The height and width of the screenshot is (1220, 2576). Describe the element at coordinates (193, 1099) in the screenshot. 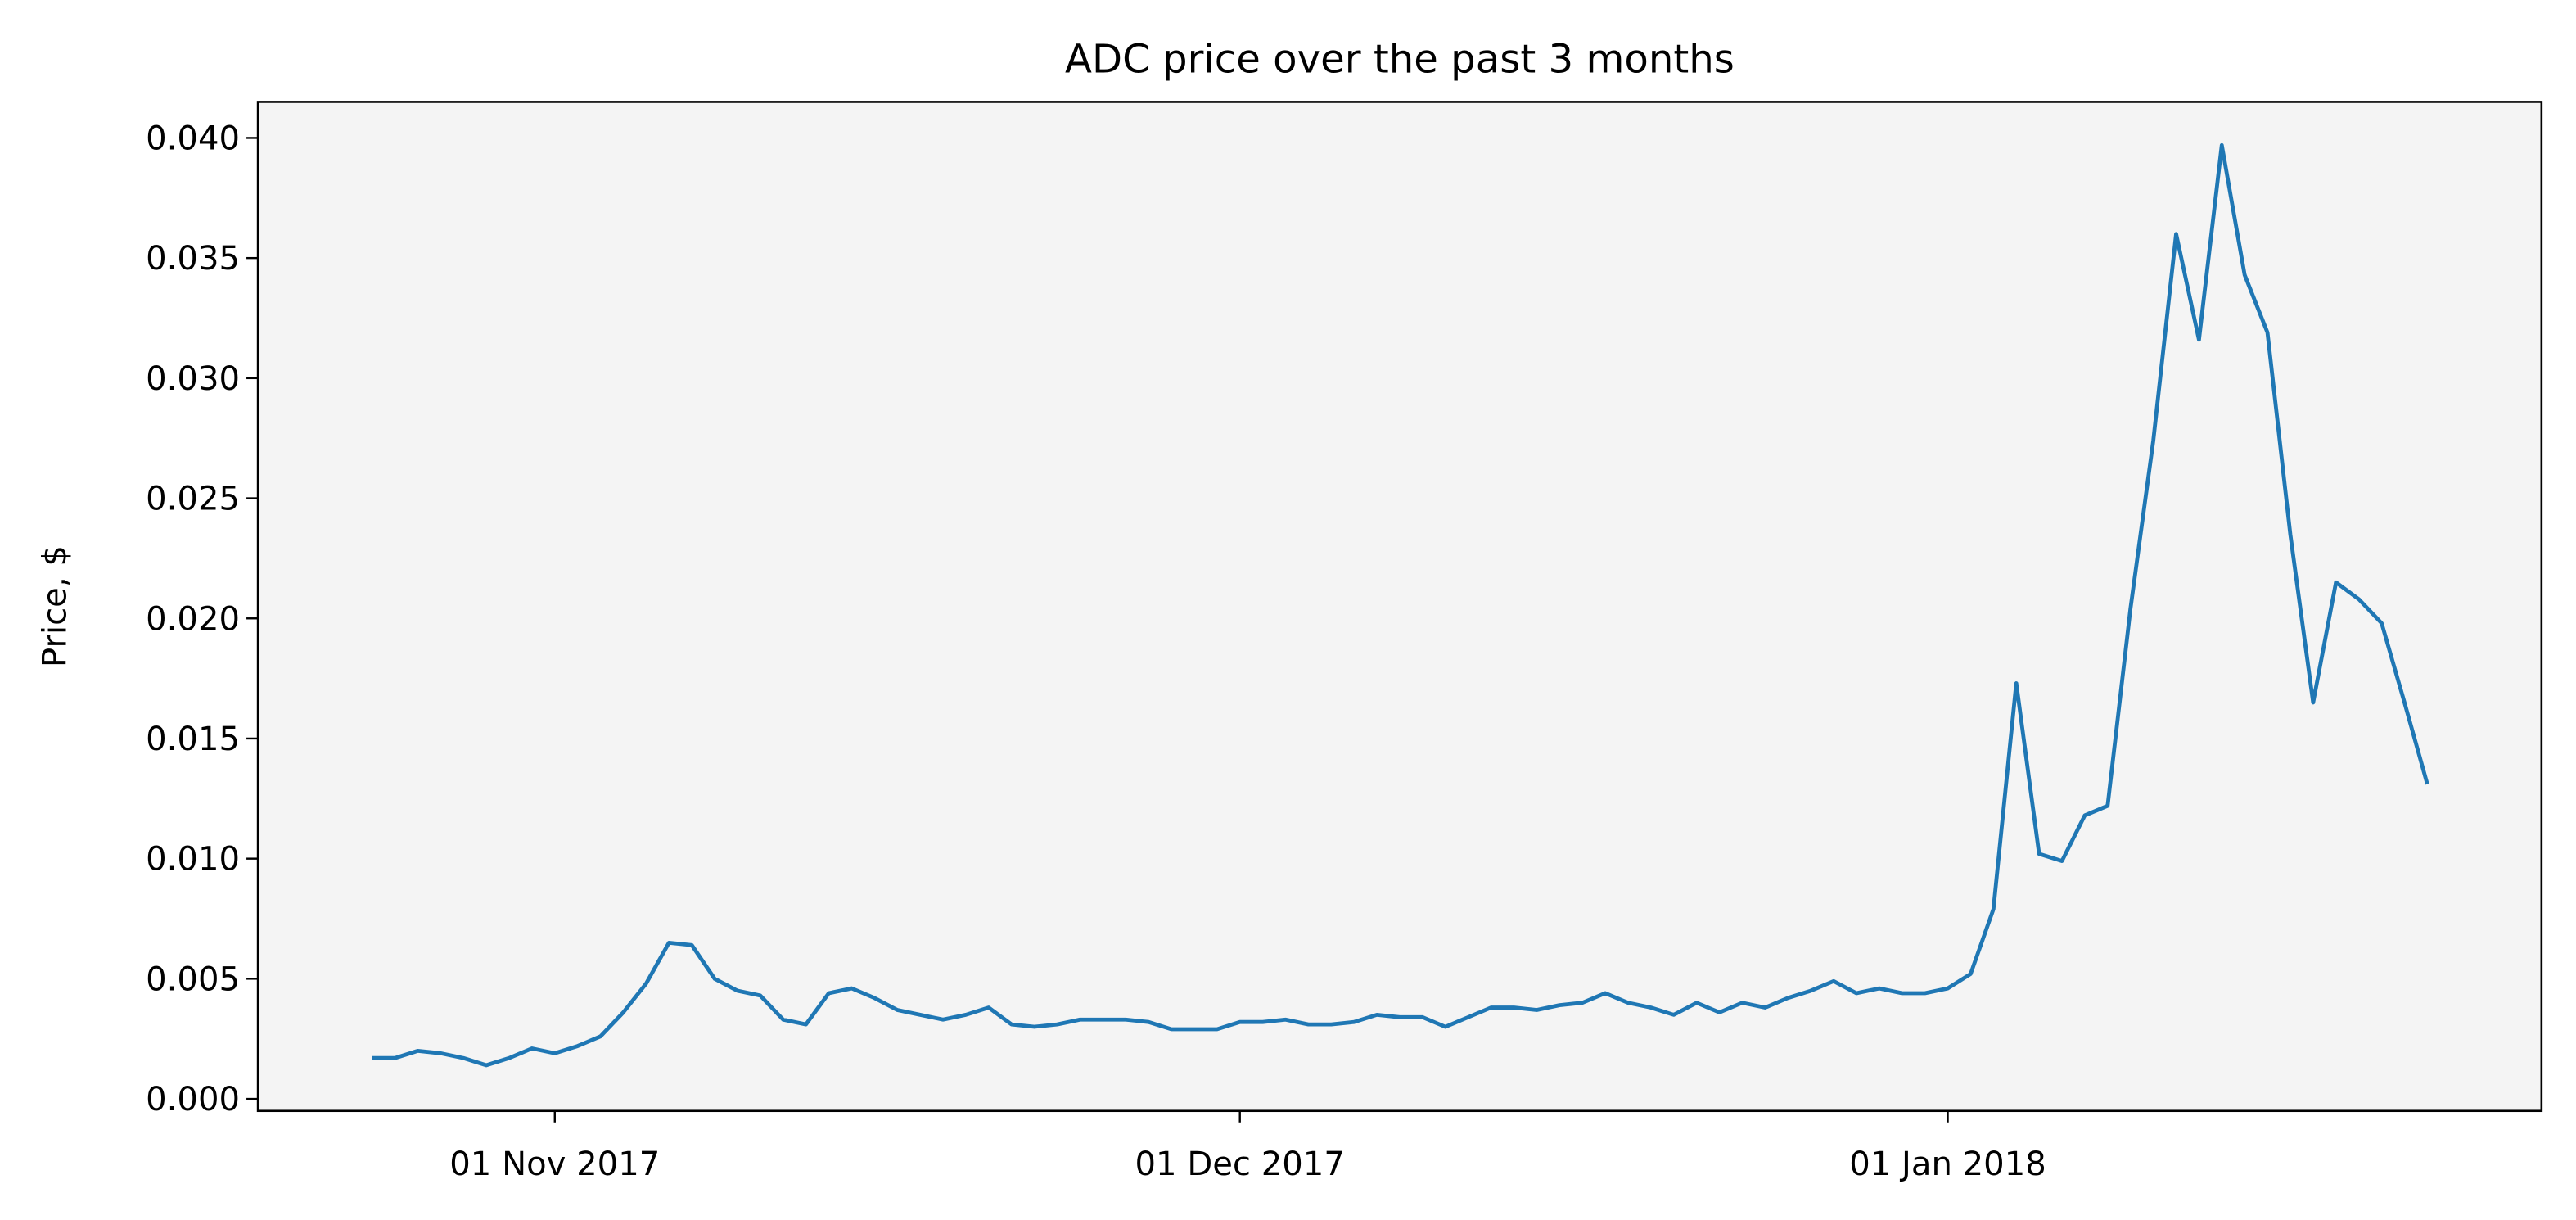

I see `y-tick-label: 0.000` at that location.